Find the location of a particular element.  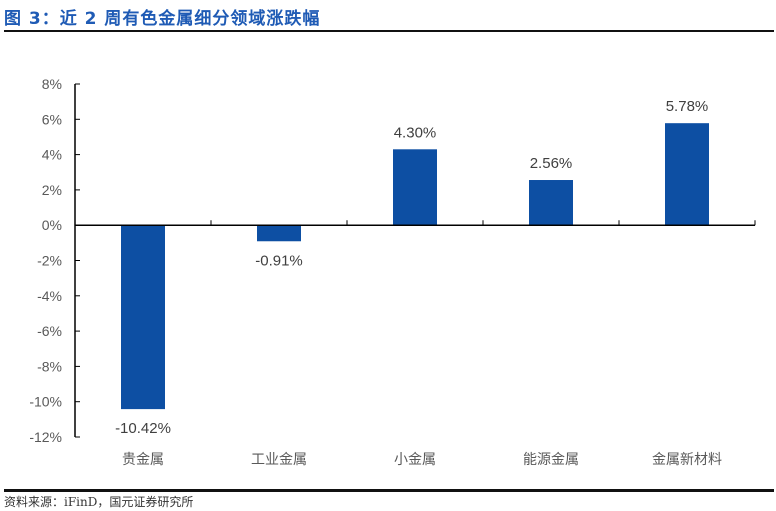

bar-value-label: 4.30% is located at coordinates (415, 132).